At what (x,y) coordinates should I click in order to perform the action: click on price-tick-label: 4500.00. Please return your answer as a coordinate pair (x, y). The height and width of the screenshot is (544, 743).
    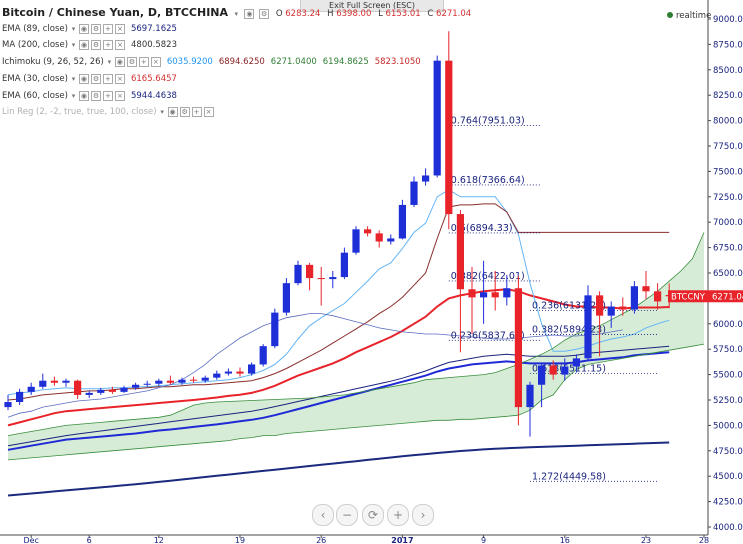
    Looking at the image, I should click on (728, 477).